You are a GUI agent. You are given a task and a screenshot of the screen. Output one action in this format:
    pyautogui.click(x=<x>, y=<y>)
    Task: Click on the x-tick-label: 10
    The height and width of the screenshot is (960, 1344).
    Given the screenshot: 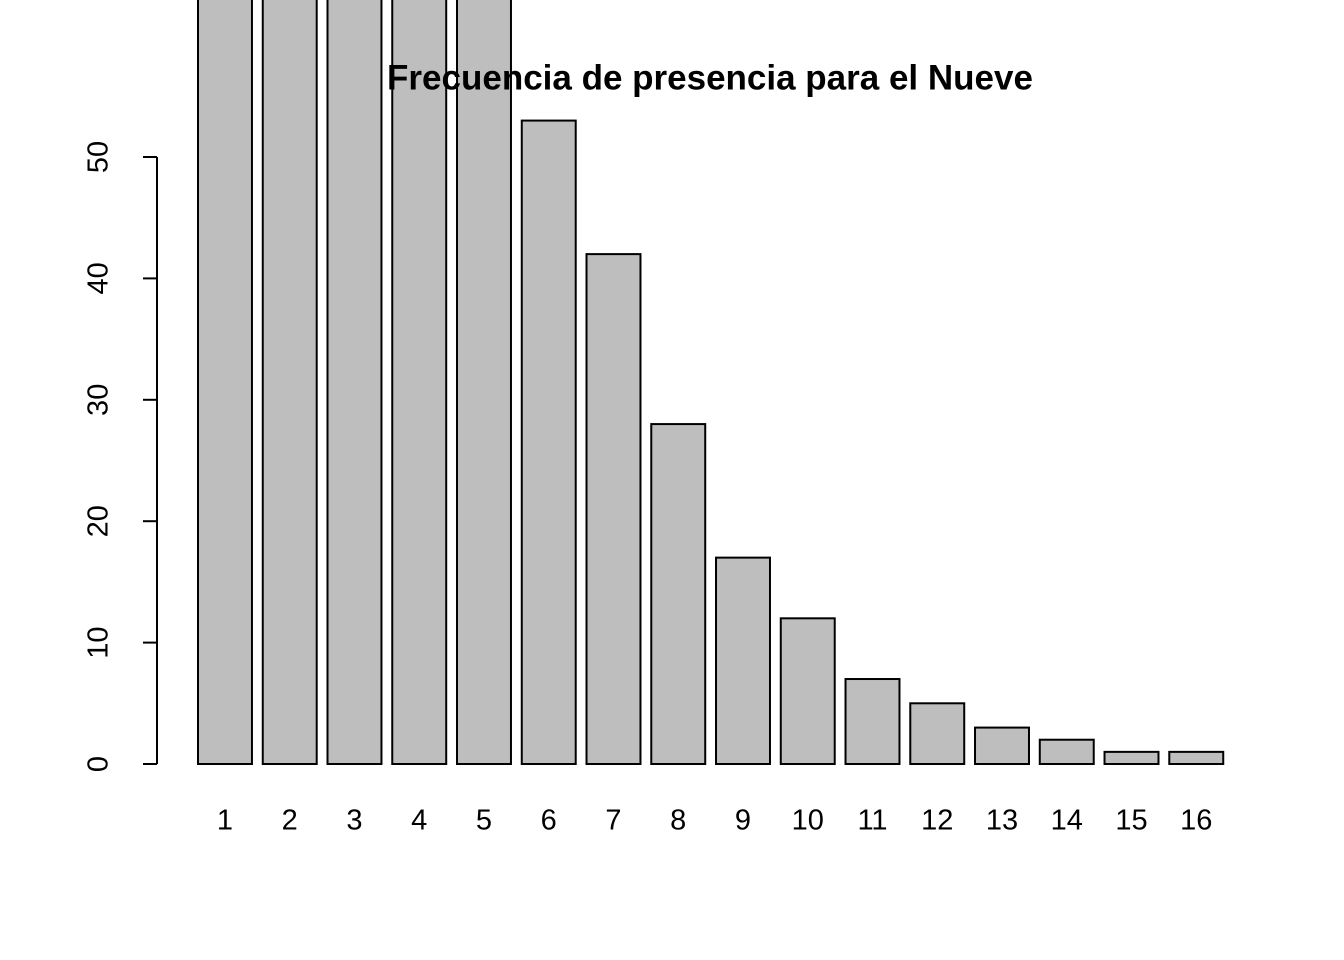 What is the action you would take?
    pyautogui.click(x=808, y=821)
    